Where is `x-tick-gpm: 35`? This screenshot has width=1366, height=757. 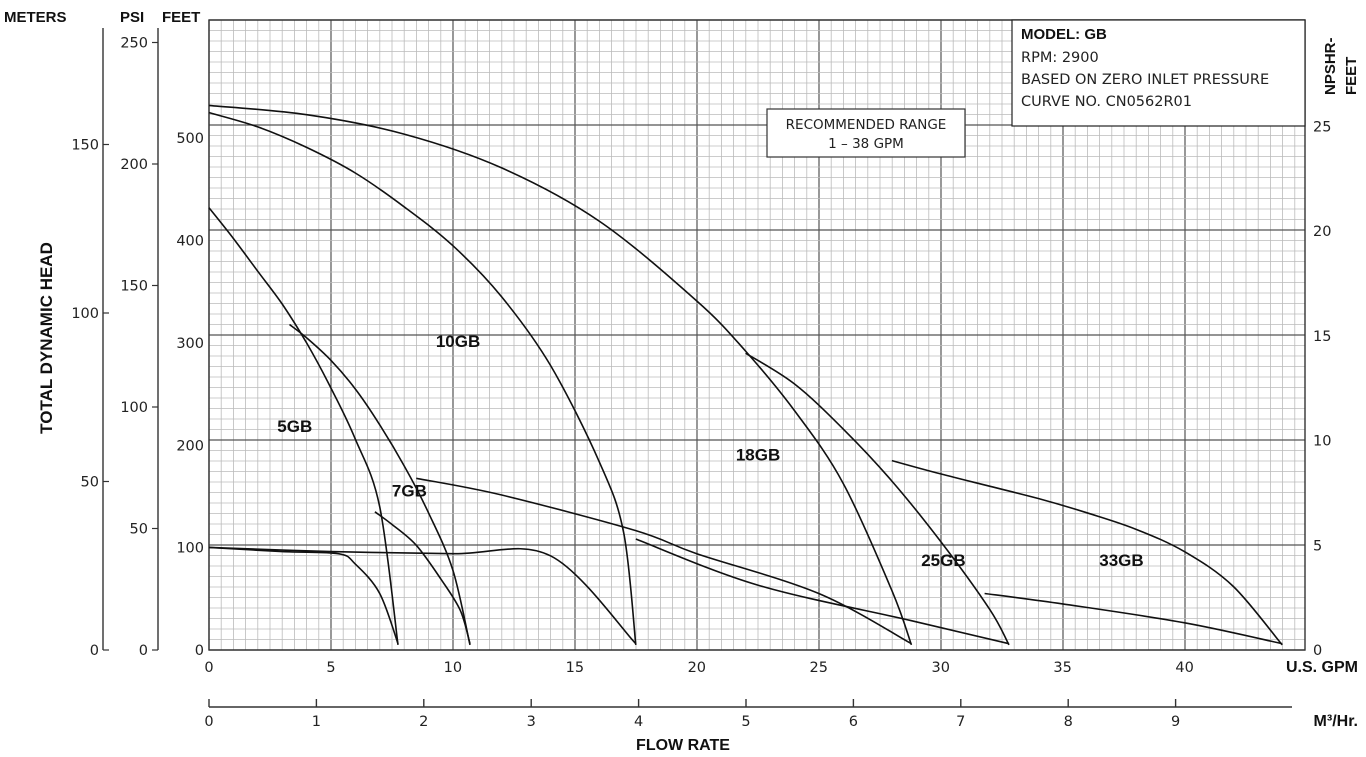 x-tick-gpm: 35 is located at coordinates (1062, 668).